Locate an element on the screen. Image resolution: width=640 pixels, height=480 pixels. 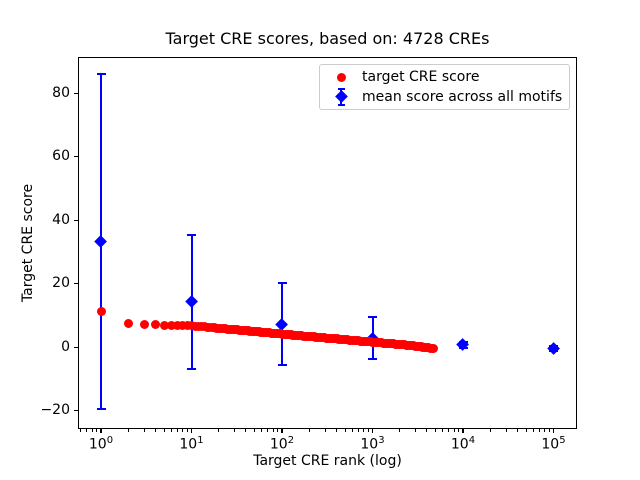
legend-entry-mean-score: mean score across all motifs is located at coordinates (444, 96).